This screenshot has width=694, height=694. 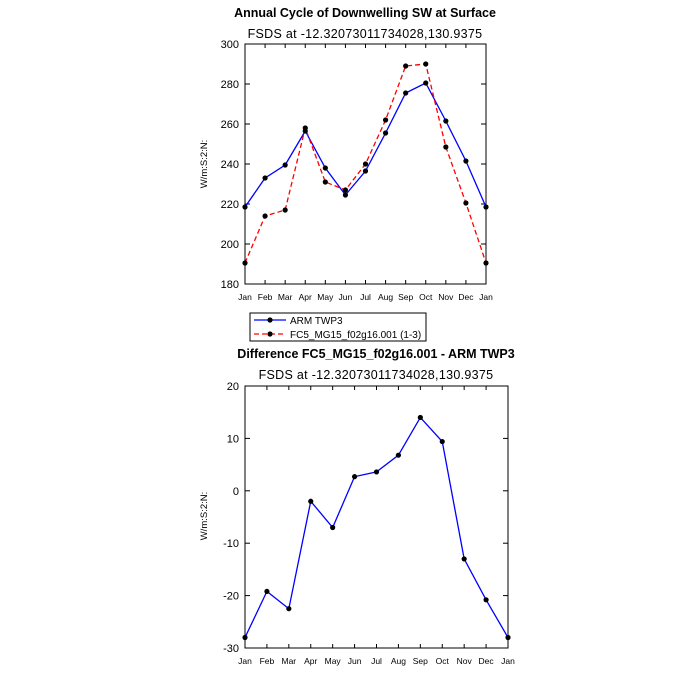 I want to click on legend-marker-arm-twp3, so click(x=270, y=320).